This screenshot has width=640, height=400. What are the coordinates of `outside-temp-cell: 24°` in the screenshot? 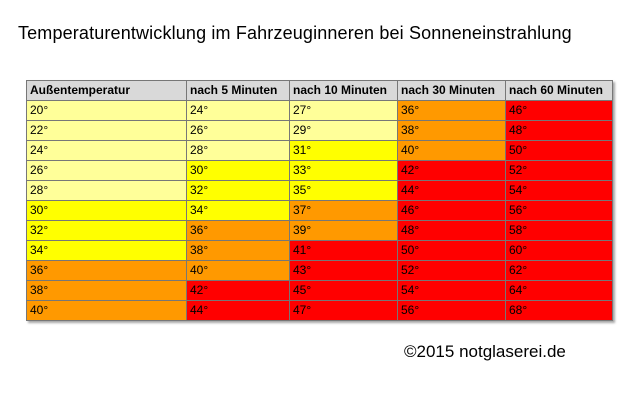 It's located at (106, 150).